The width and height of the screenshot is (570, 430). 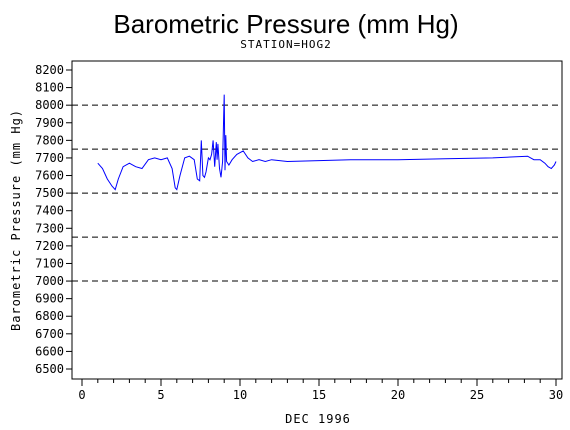 What do you see at coordinates (49, 351) in the screenshot?
I see `y-tick-label: 6600` at bounding box center [49, 351].